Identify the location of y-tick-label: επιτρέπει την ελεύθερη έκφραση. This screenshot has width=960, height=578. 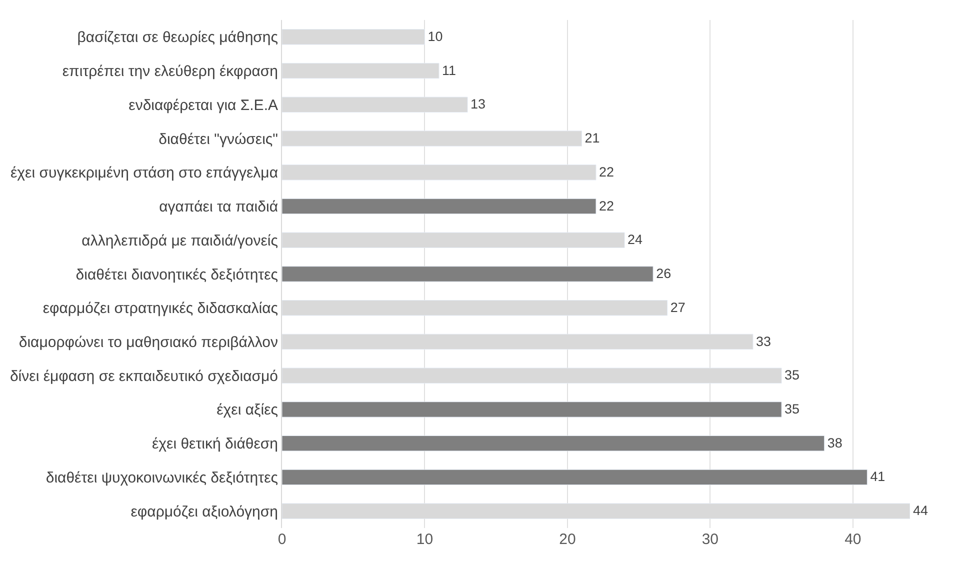
(170, 71).